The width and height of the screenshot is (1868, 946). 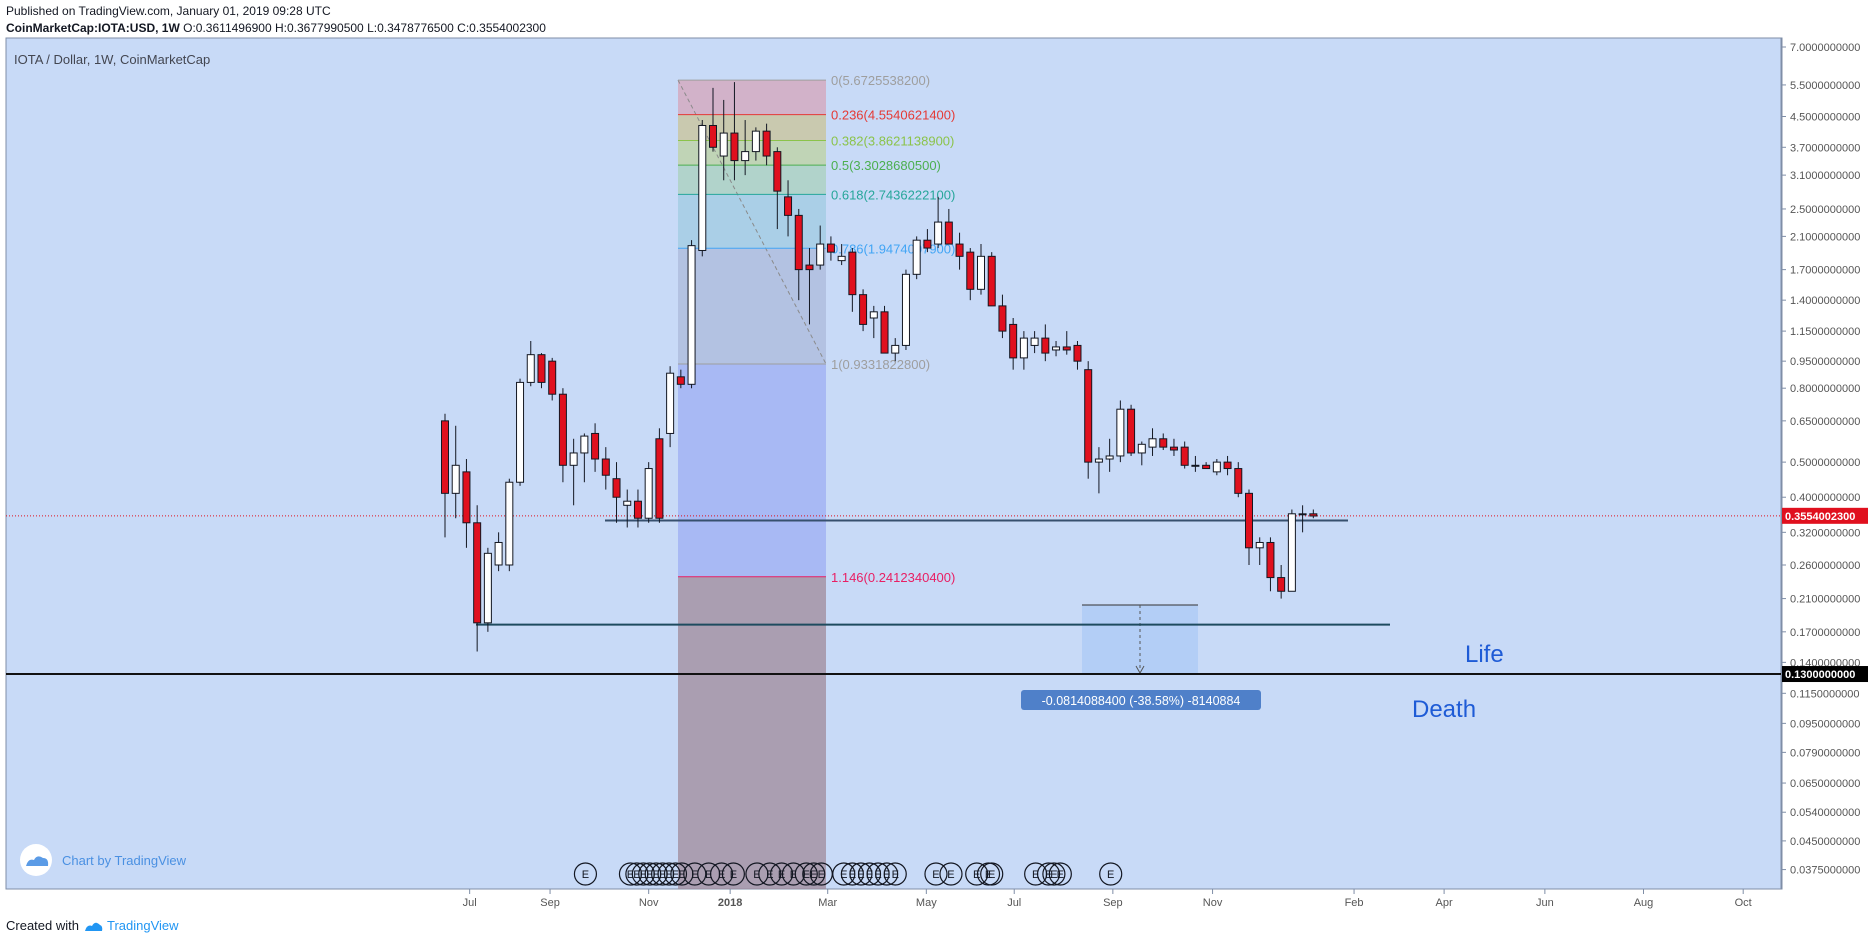 I want to click on death-annotation: Death, so click(x=1444, y=709).